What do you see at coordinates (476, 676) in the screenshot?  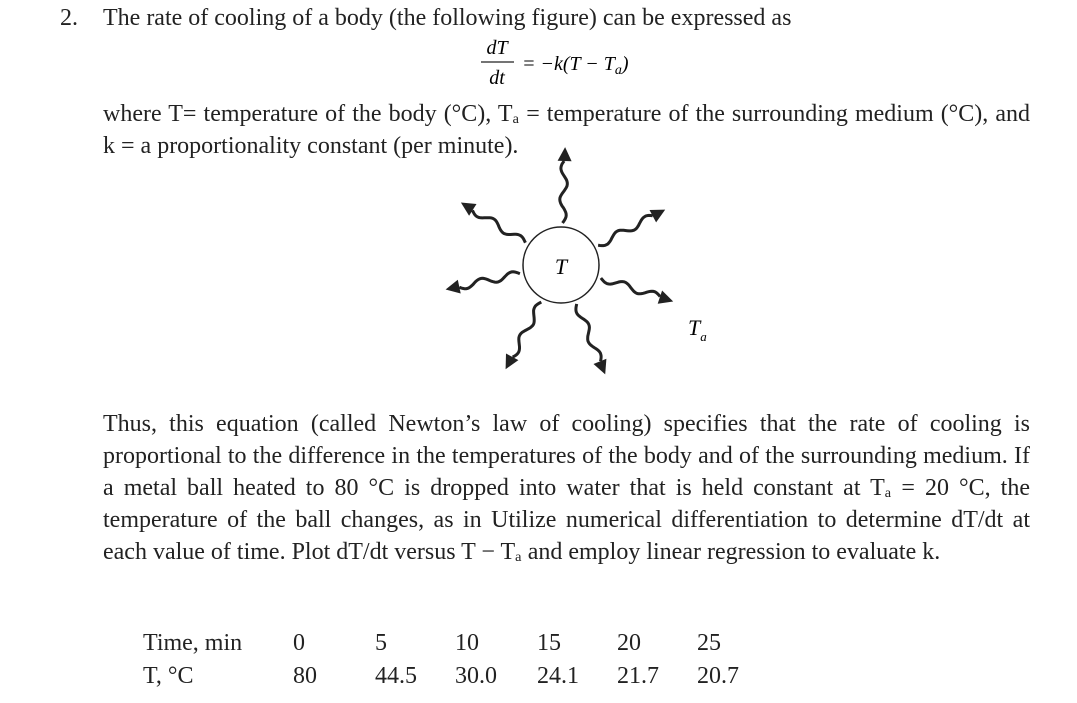 I see `table-cell: 30.0` at bounding box center [476, 676].